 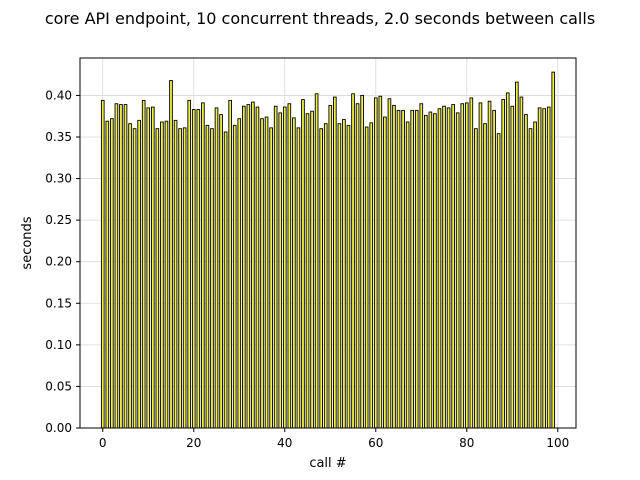 What do you see at coordinates (557, 443) in the screenshot?
I see `x-tick-label: 100` at bounding box center [557, 443].